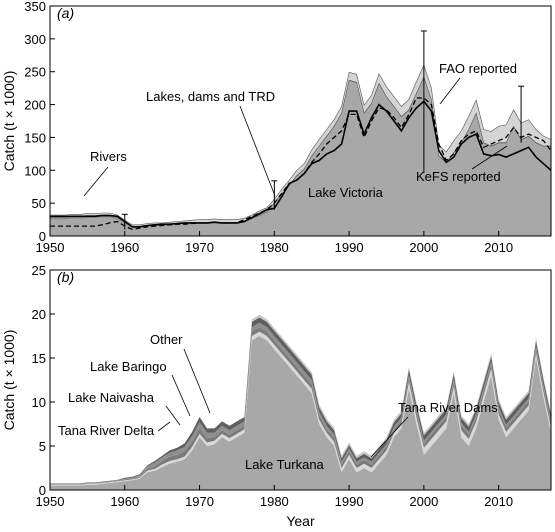 This screenshot has width=555, height=532. Describe the element at coordinates (35, 39) in the screenshot. I see `y-tick-label-300: 300` at that location.